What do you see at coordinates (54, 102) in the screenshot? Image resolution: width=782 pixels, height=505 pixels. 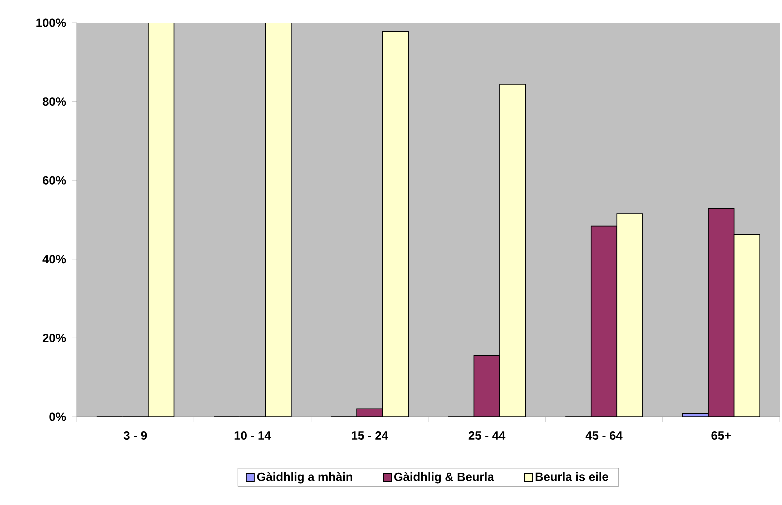 I see `y-tick-label: 80%` at bounding box center [54, 102].